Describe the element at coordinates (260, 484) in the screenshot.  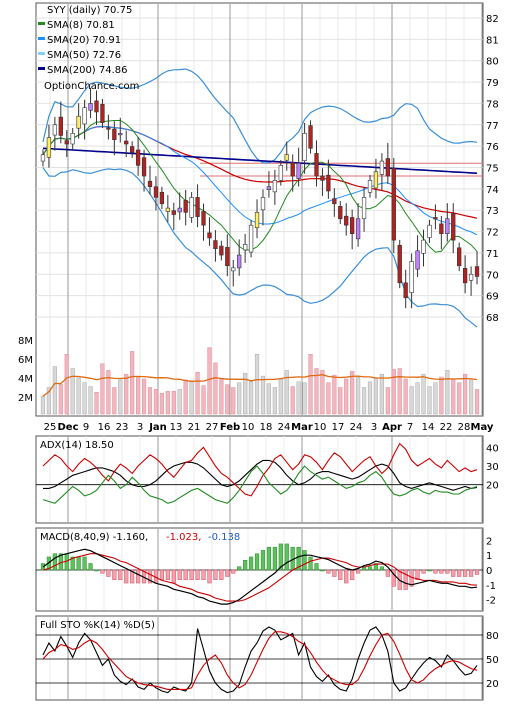
I see `adx-series-line` at that location.